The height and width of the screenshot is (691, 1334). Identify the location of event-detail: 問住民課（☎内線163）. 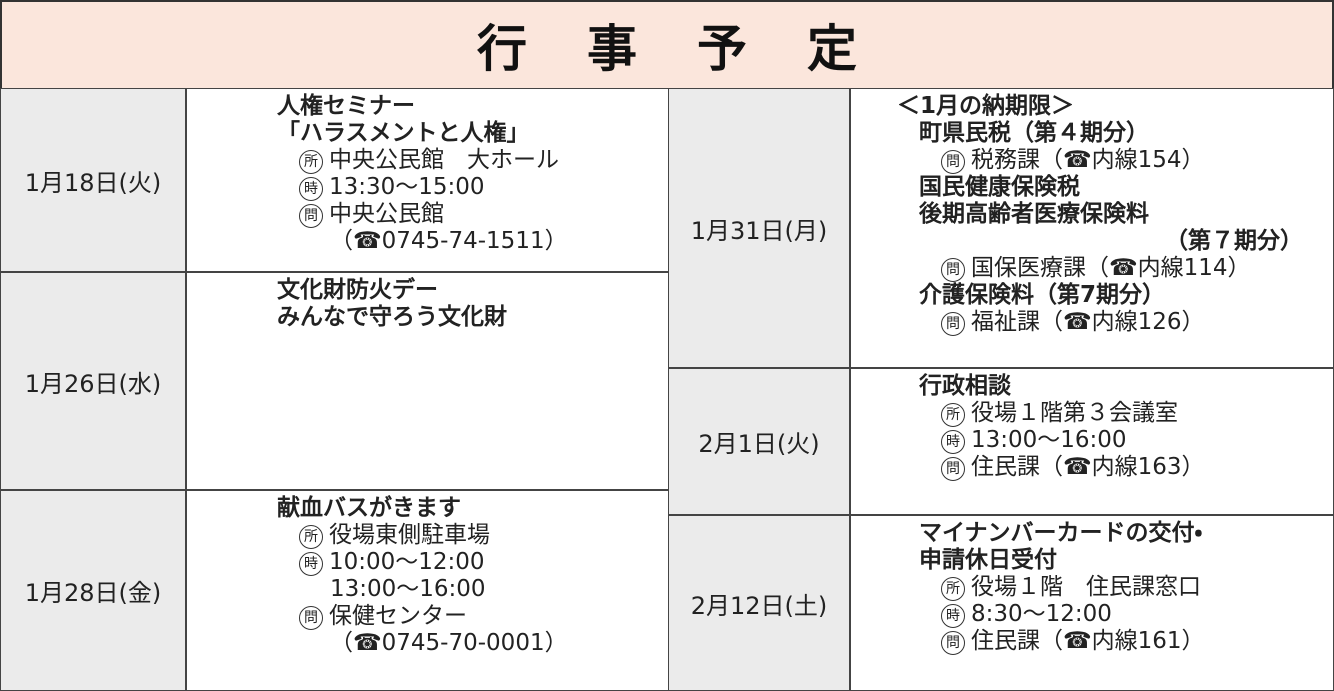
(1126, 467).